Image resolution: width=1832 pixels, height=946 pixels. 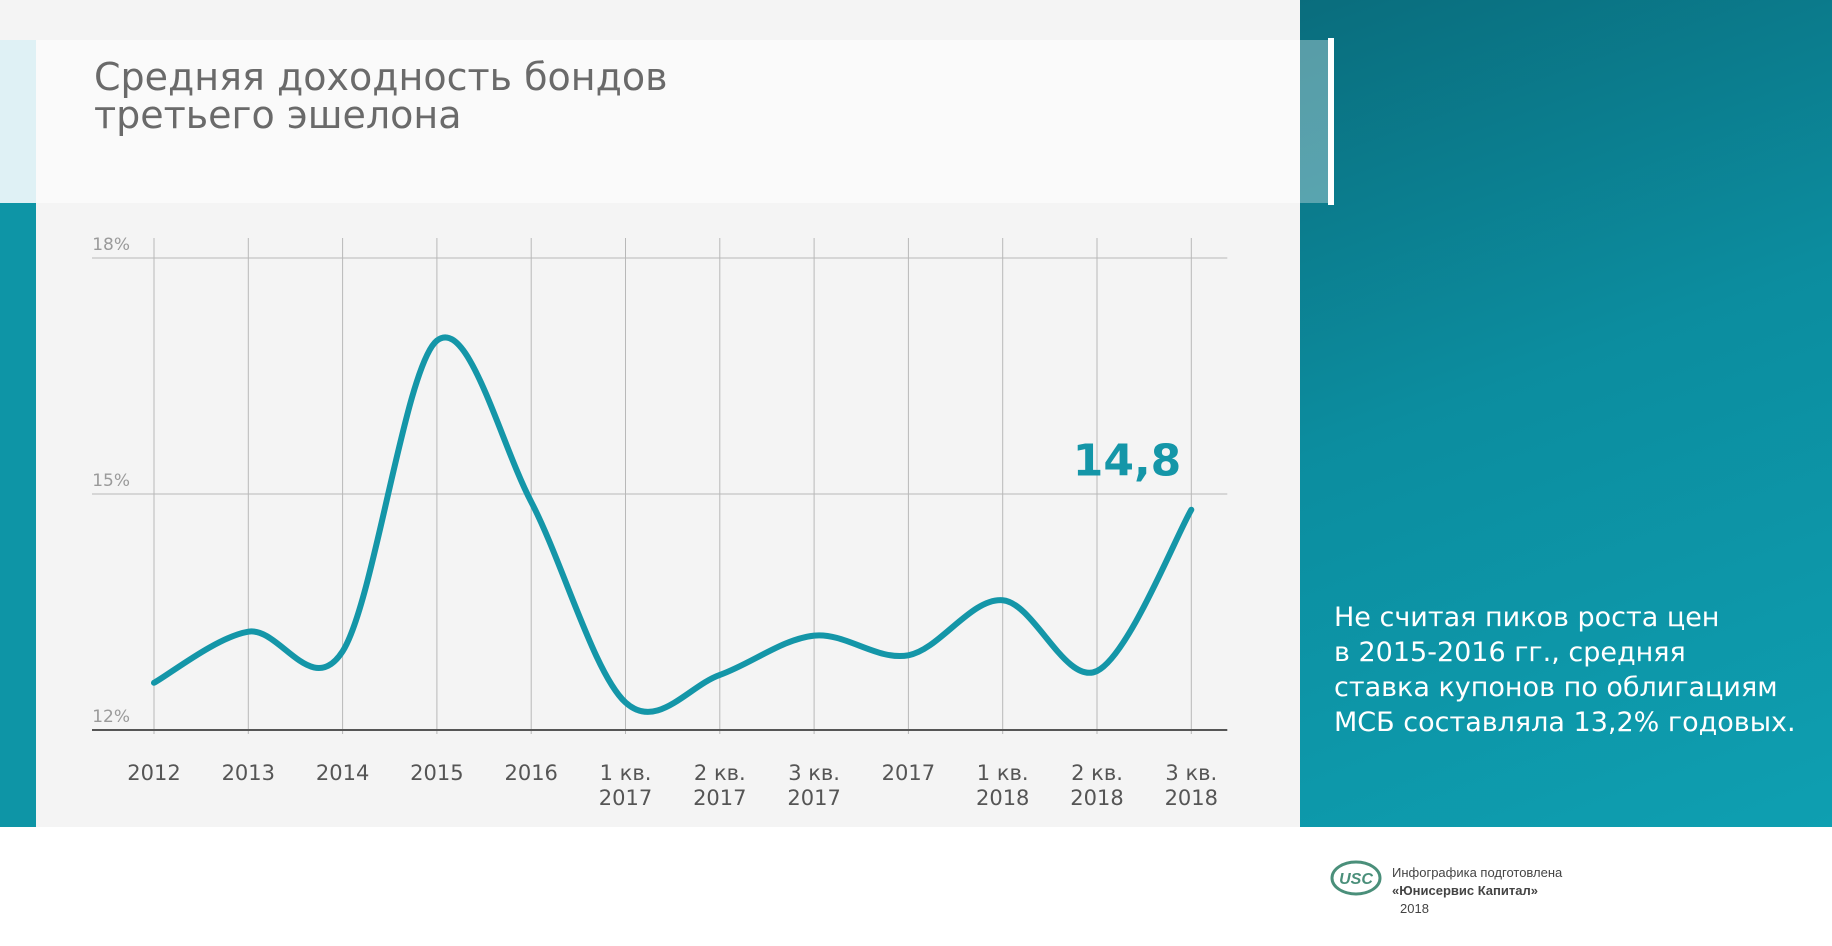 I want to click on y-tick-label: 15%, so click(x=111, y=481).